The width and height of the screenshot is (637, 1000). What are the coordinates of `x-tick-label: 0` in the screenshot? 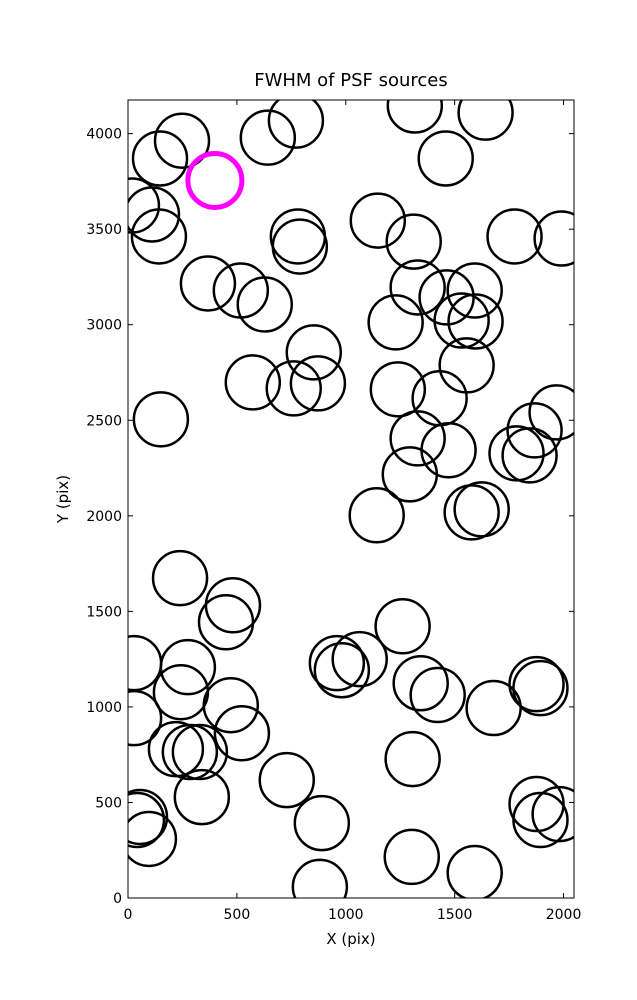 It's located at (128, 915).